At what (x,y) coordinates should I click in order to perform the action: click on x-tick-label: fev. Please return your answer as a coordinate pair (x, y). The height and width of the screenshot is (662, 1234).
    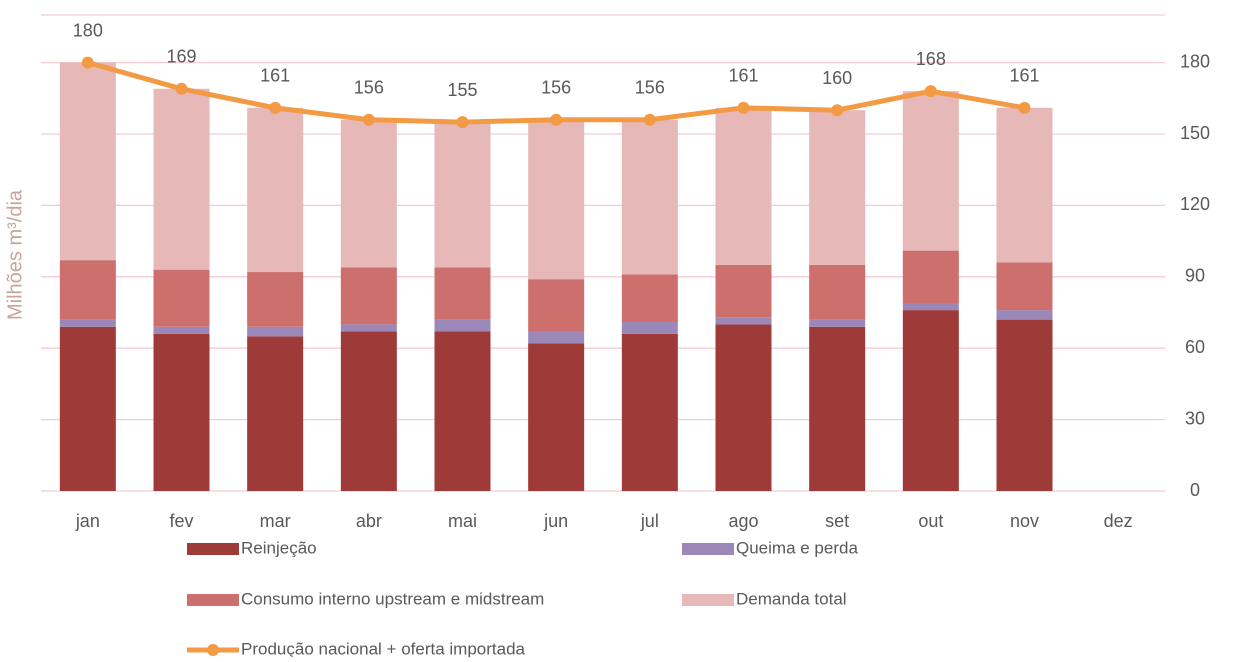
    Looking at the image, I should click on (181, 521).